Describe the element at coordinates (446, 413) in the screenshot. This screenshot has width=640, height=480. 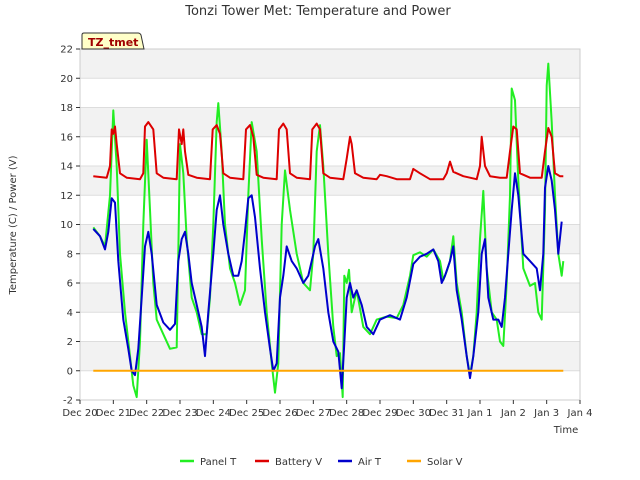
I see `x-tick-label: Dec 31` at that location.